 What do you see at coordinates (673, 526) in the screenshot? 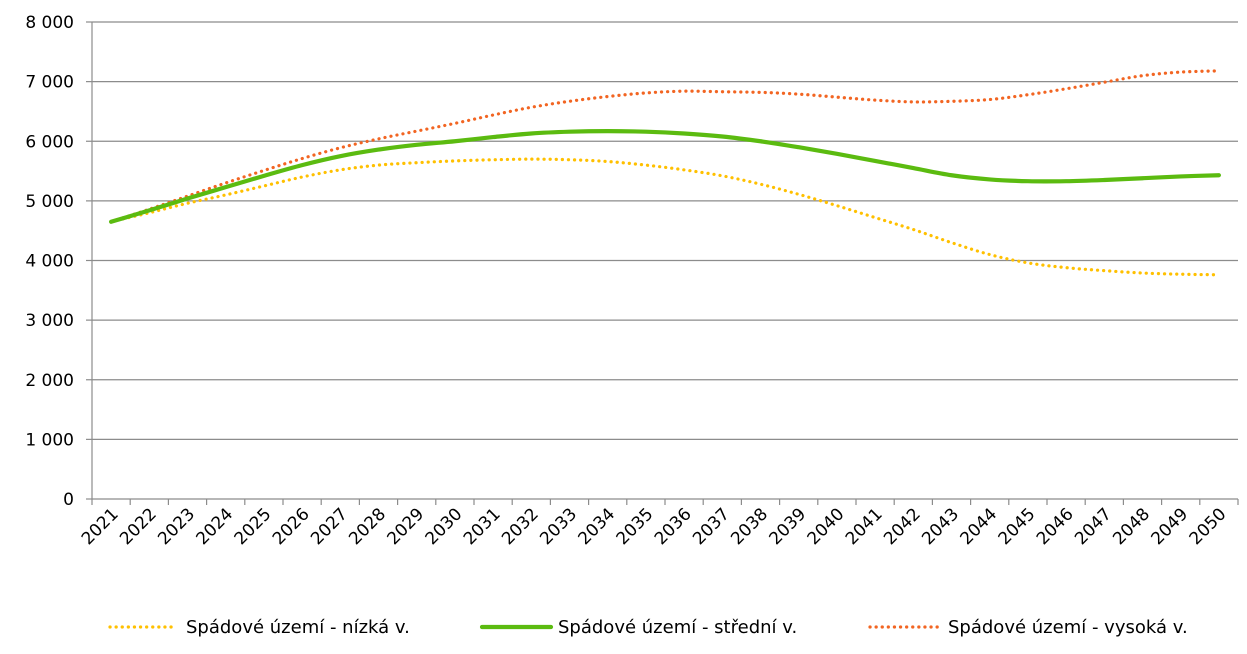
I see `x-tick-label: 2036` at bounding box center [673, 526].